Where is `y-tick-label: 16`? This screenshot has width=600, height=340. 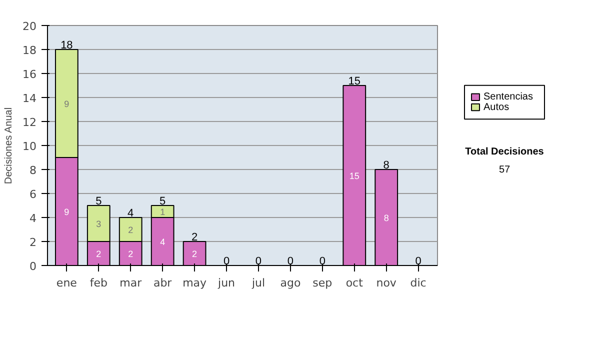
y-tick-label: 16 is located at coordinates (29, 74).